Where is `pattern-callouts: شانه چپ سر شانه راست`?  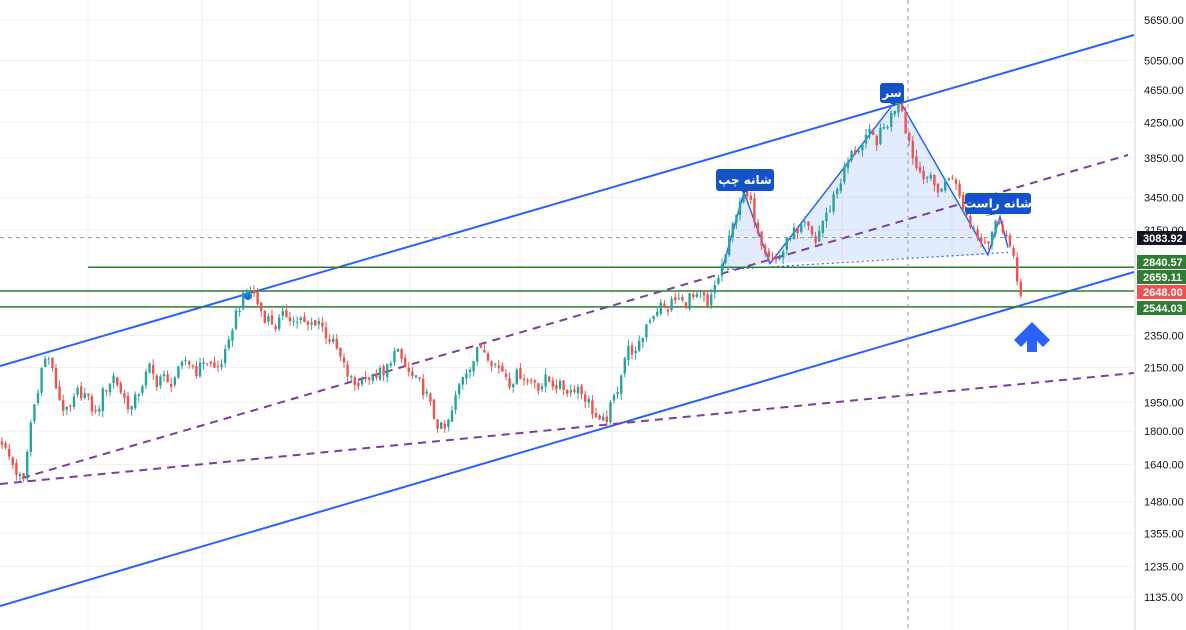
pattern-callouts: شانه چپ سر شانه راست is located at coordinates (883, 217).